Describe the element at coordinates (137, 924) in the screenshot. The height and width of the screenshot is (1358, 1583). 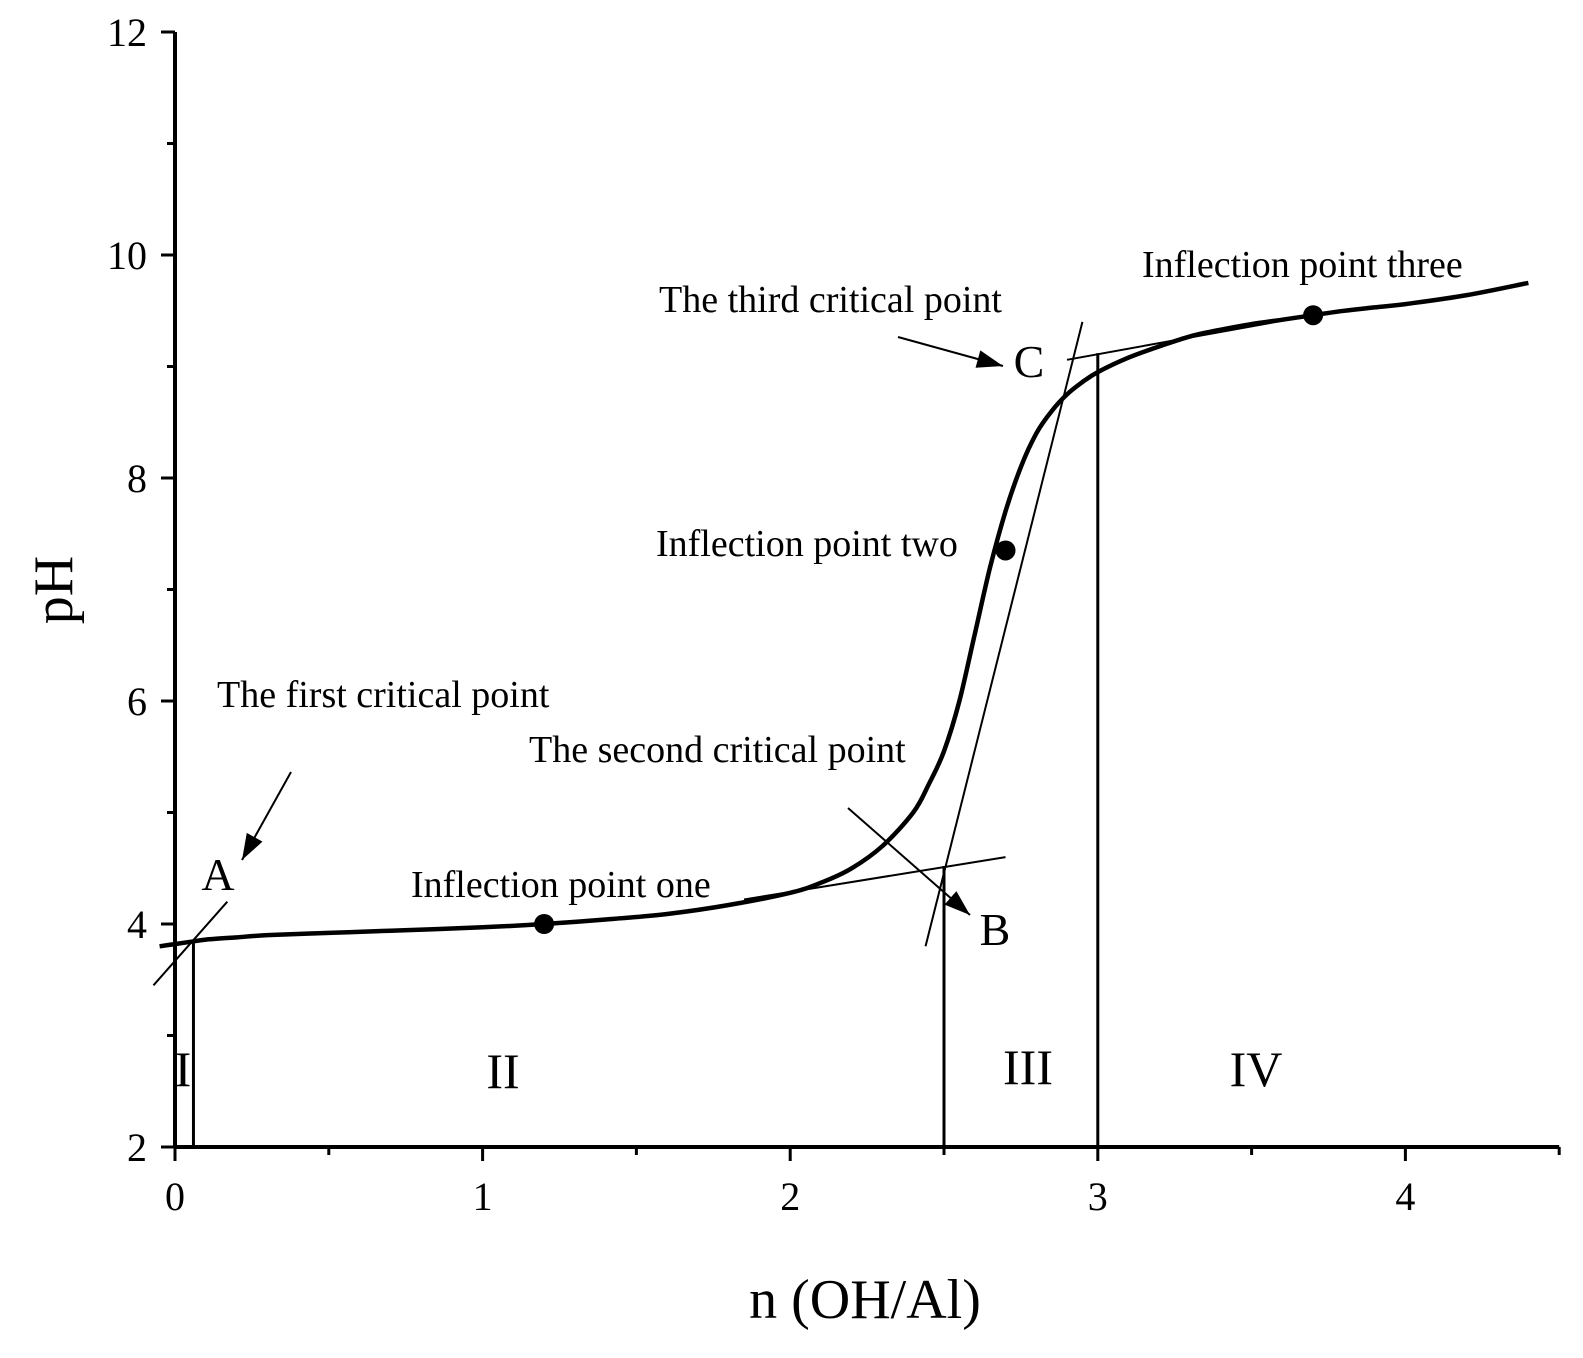
I see `y-tick-label: 4` at that location.